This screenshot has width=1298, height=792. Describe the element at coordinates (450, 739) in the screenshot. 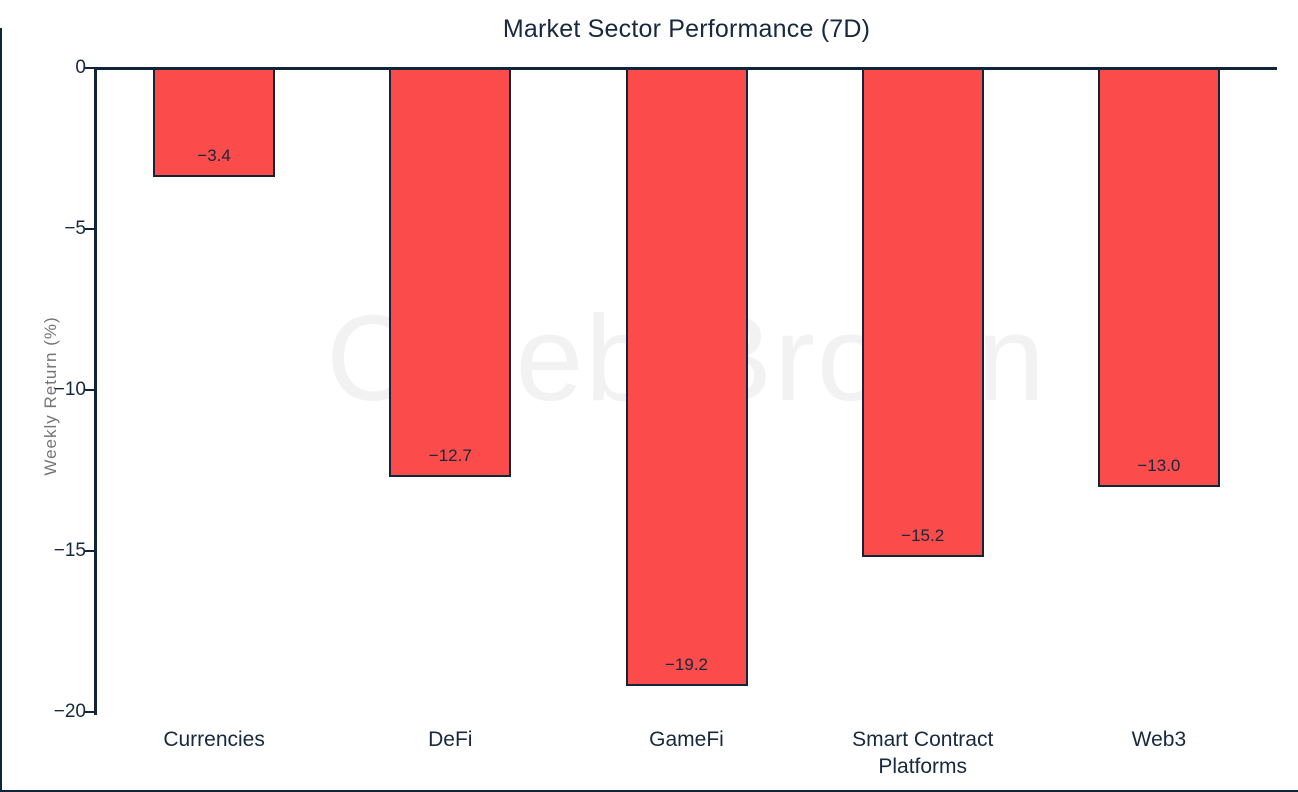

I see `x-category-label-defi: DeFi` at that location.